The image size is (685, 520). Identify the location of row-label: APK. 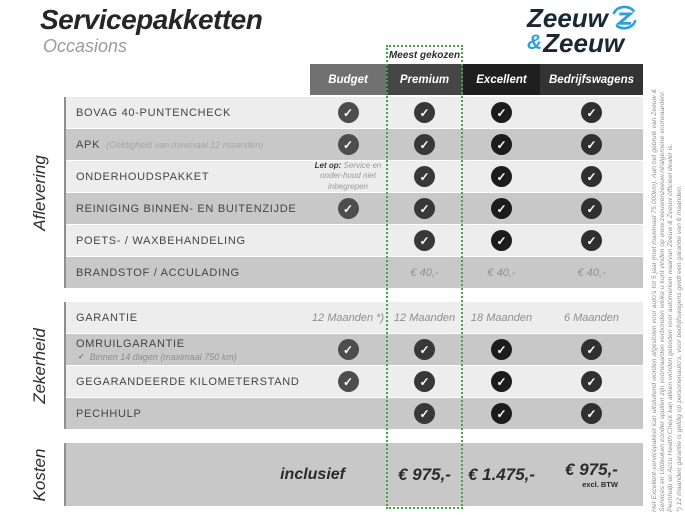
(88, 144).